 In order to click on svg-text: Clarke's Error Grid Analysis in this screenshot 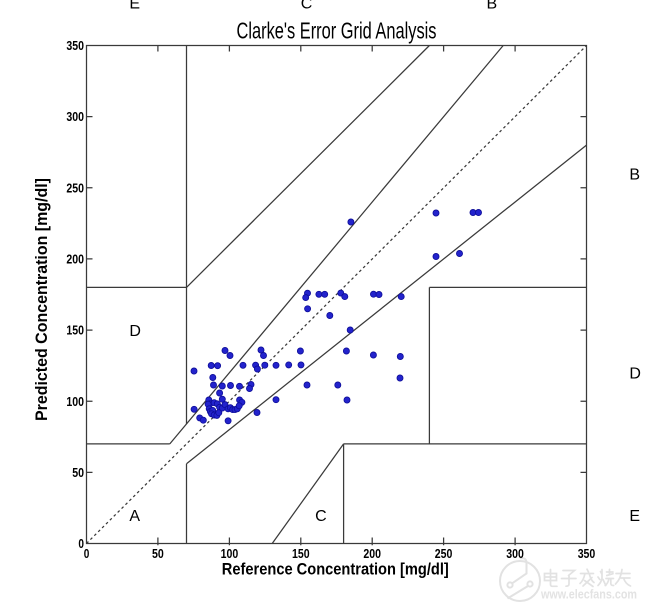, I will do `click(337, 30)`.